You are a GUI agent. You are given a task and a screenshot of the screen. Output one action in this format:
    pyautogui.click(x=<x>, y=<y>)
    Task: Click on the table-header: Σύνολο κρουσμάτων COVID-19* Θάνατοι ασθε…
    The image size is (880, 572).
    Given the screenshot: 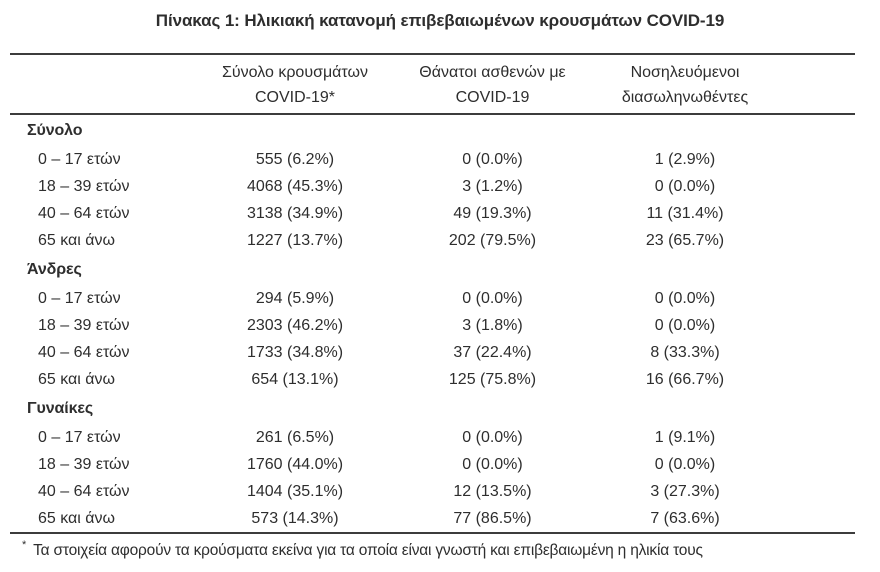 What is the action you would take?
    pyautogui.click(x=432, y=84)
    